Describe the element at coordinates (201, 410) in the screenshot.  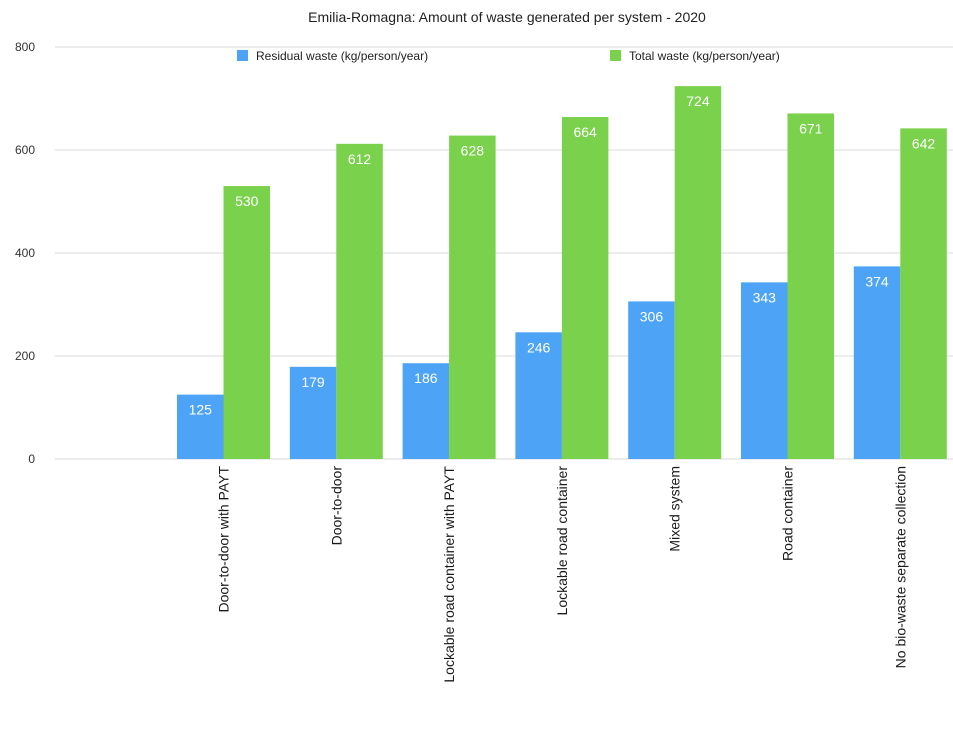
I see `bar-value-label: 125` at that location.